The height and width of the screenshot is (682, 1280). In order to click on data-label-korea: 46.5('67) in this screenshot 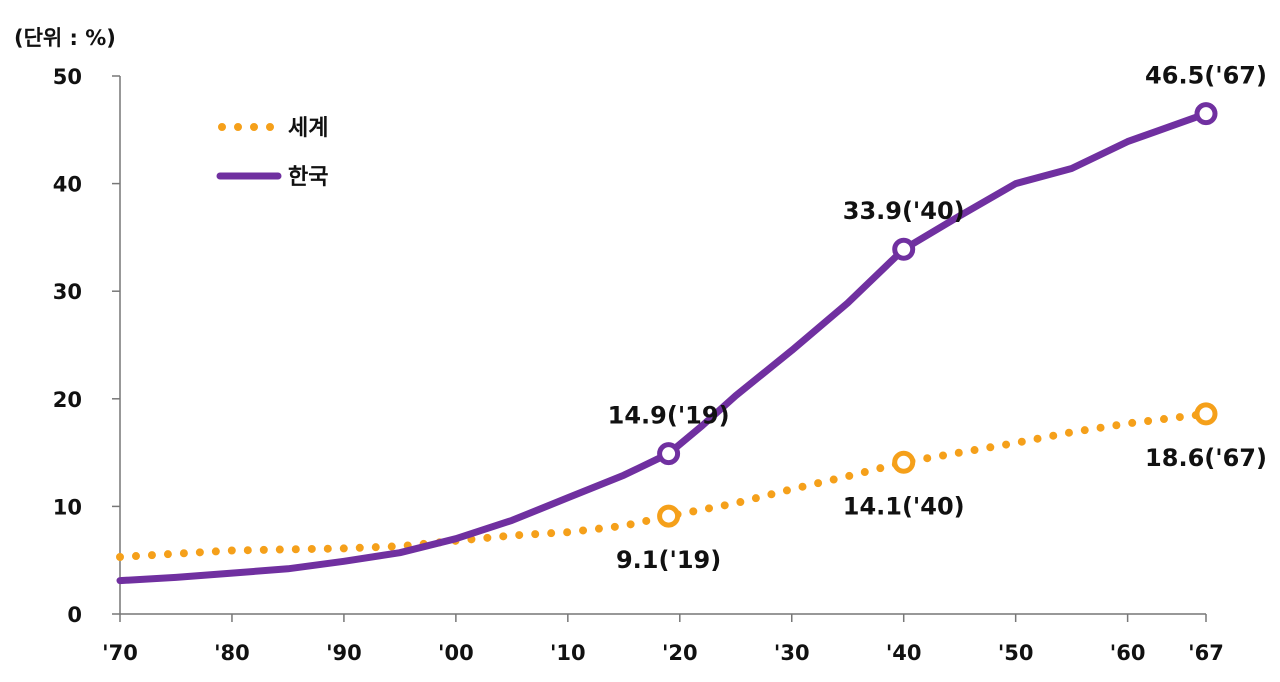, I will do `click(1206, 76)`.